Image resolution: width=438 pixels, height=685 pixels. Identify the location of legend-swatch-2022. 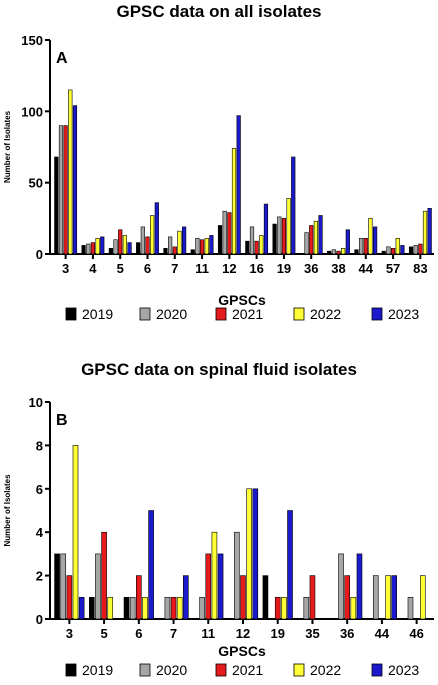
(299, 314).